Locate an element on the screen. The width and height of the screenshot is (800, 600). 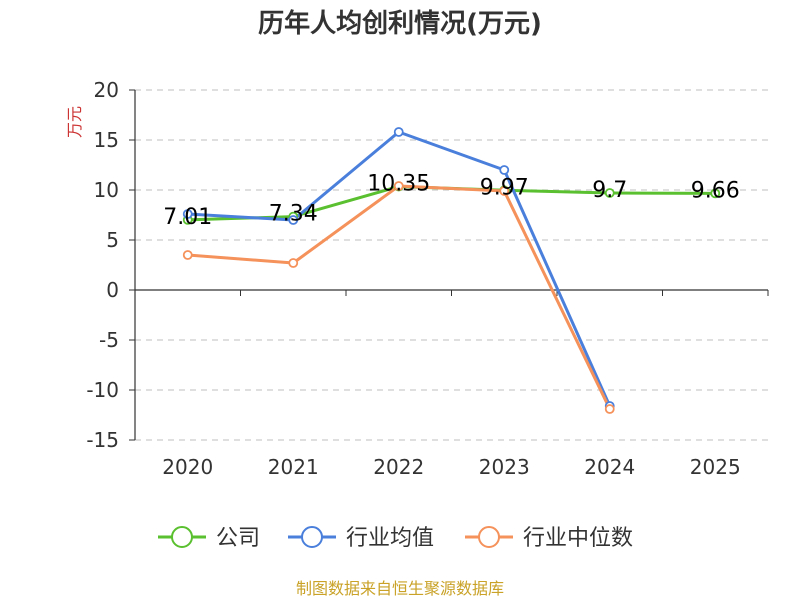
data-label: 9.66 is located at coordinates (715, 190).